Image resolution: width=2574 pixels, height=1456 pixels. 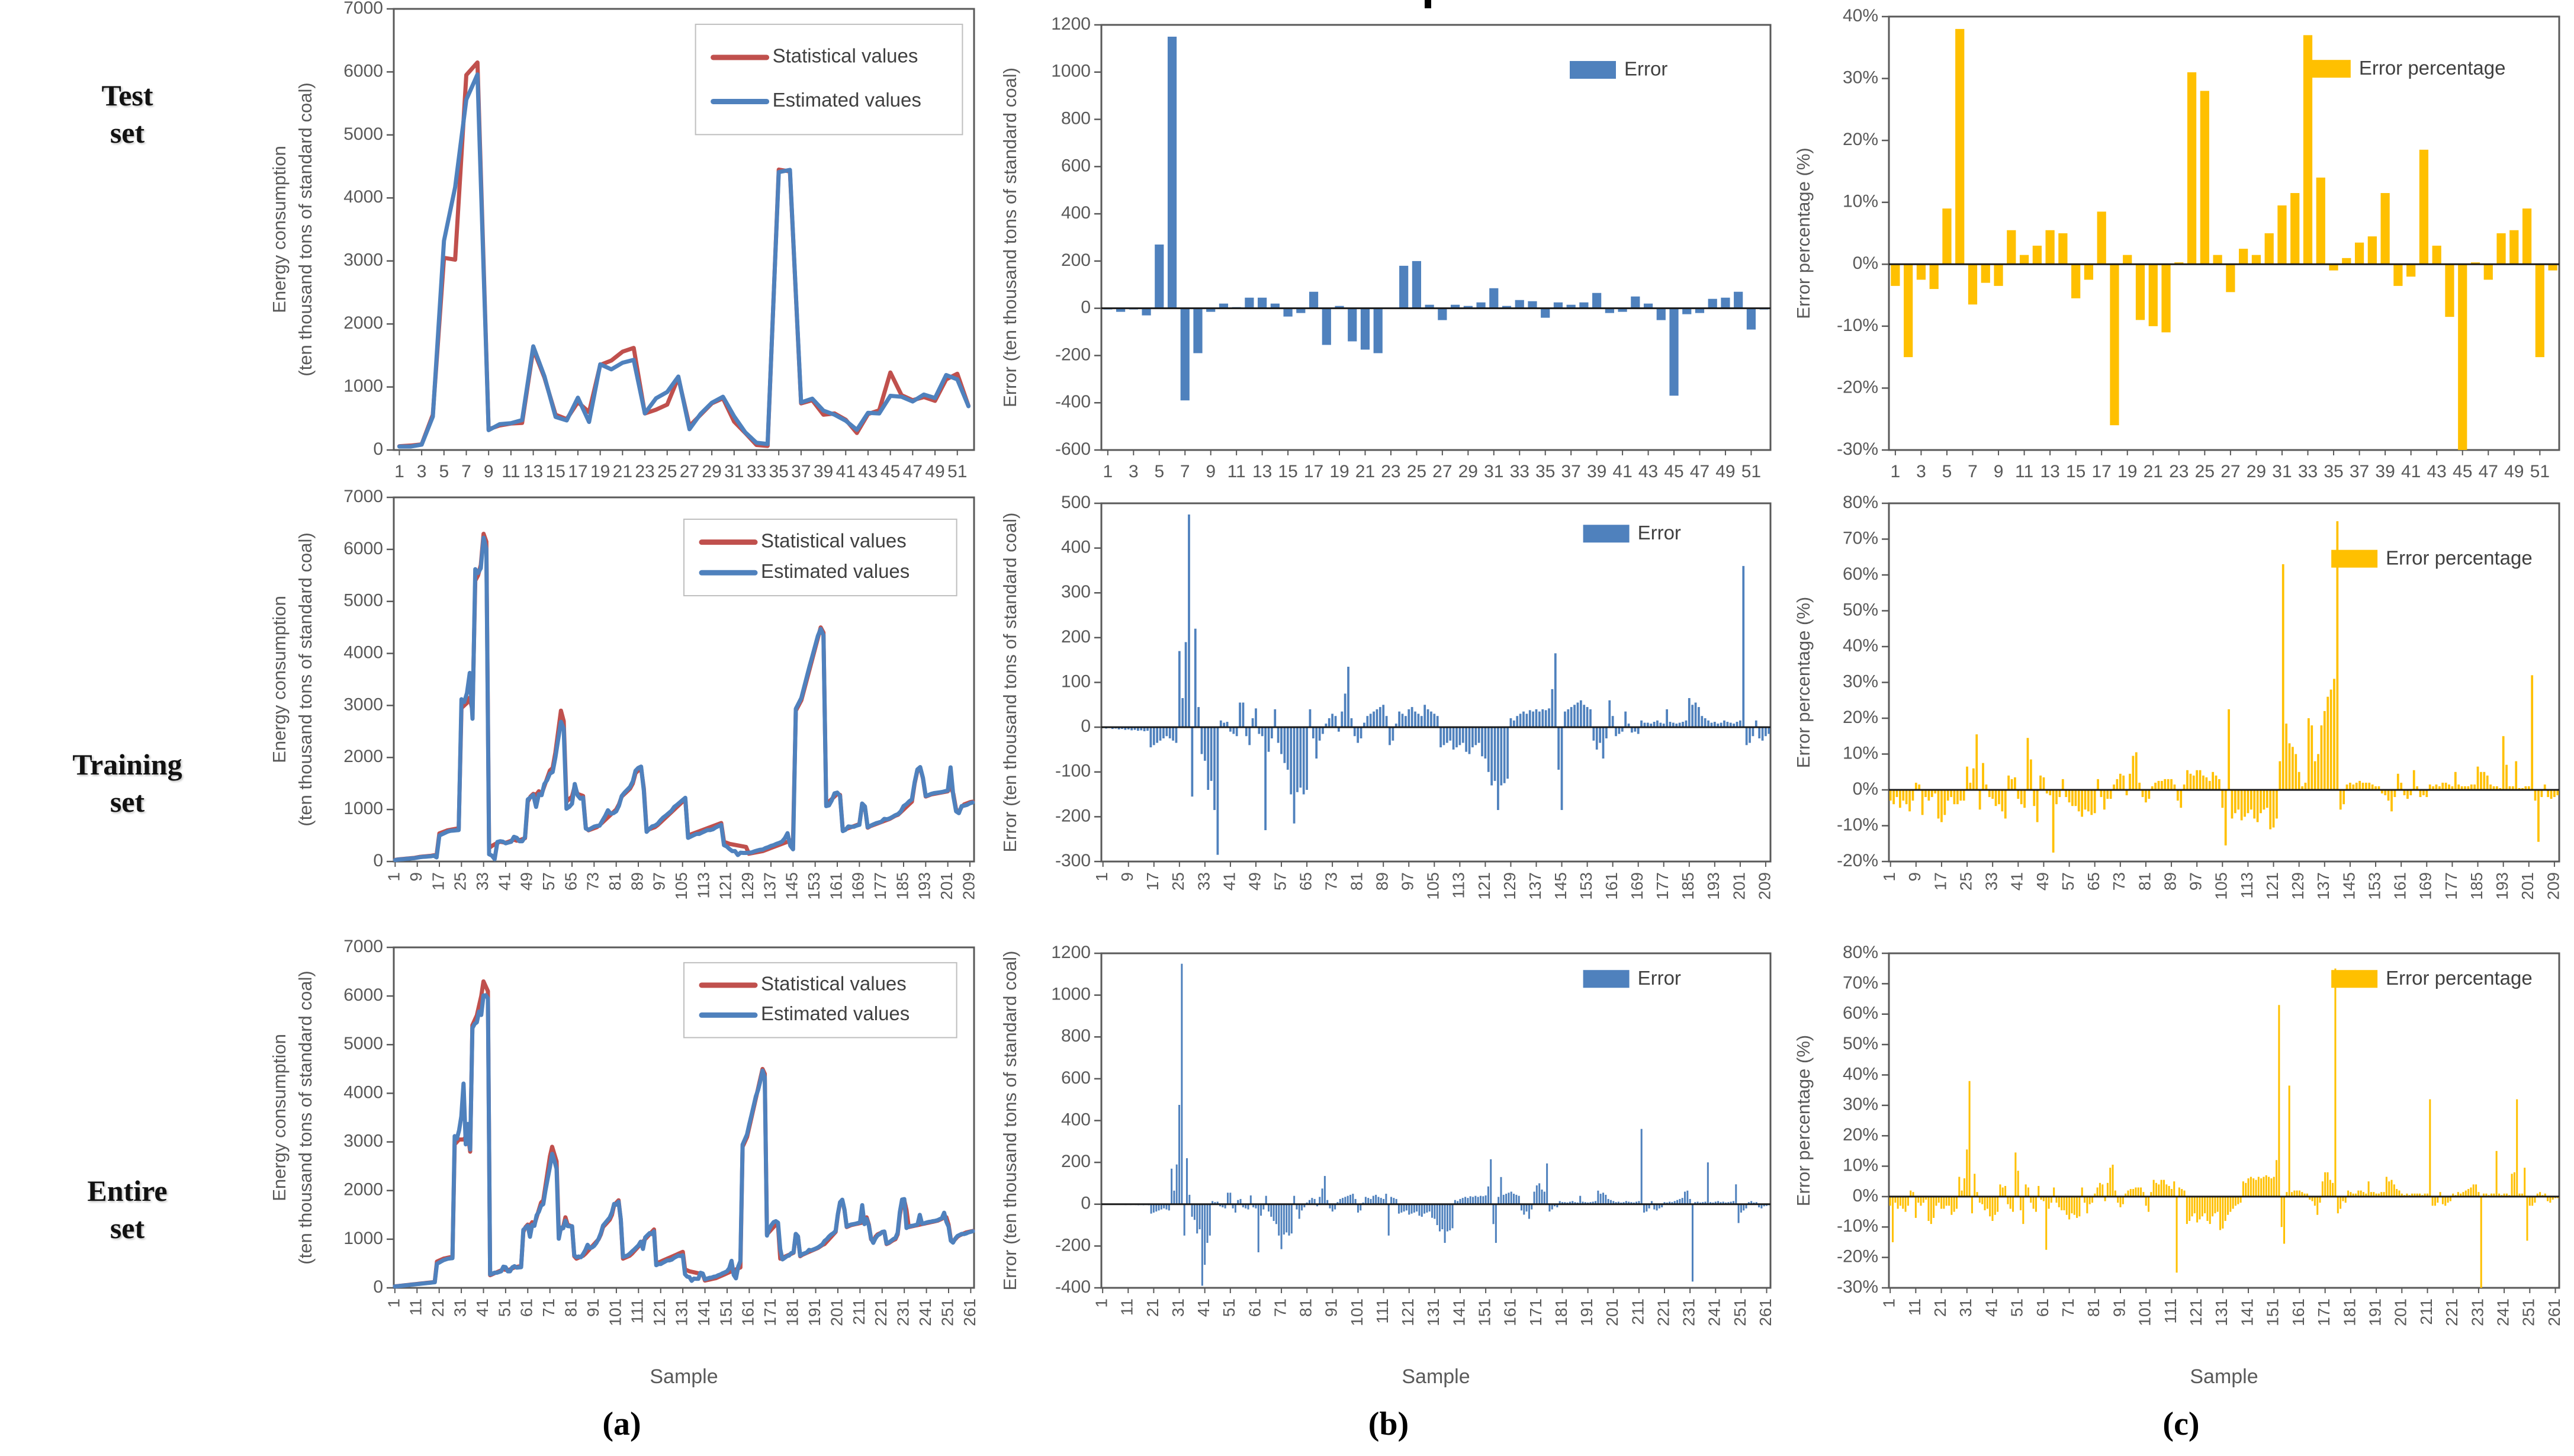 I want to click on svg-text: 89, so click(x=637, y=881).